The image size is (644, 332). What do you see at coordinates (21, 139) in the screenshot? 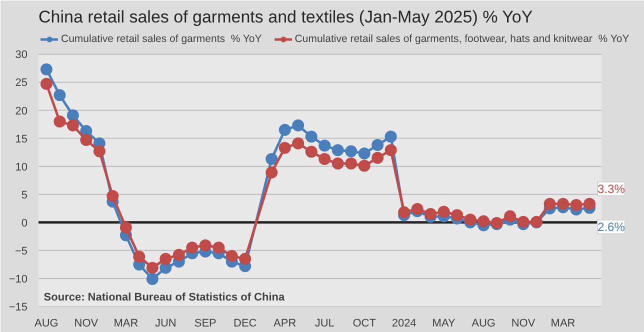
I see `y-tick-label: 15` at bounding box center [21, 139].